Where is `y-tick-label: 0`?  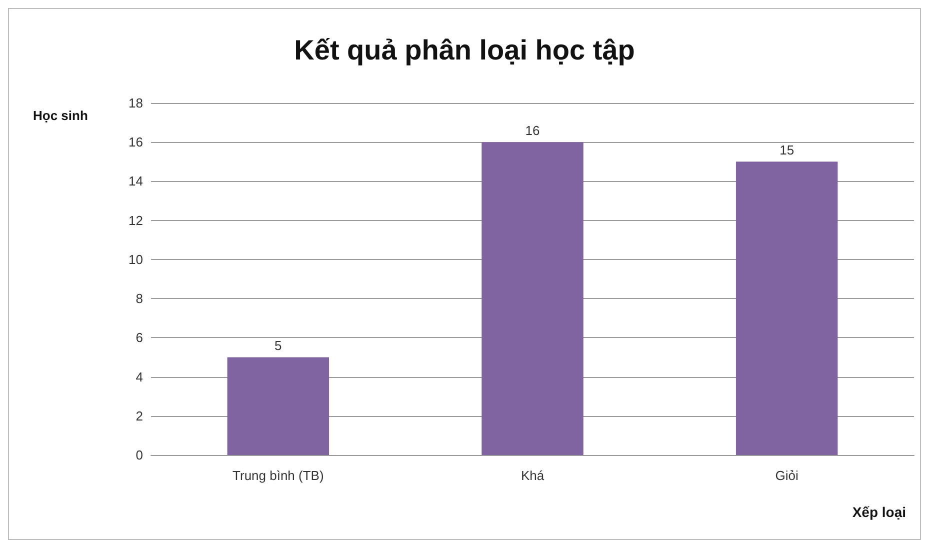 y-tick-label: 0 is located at coordinates (139, 455).